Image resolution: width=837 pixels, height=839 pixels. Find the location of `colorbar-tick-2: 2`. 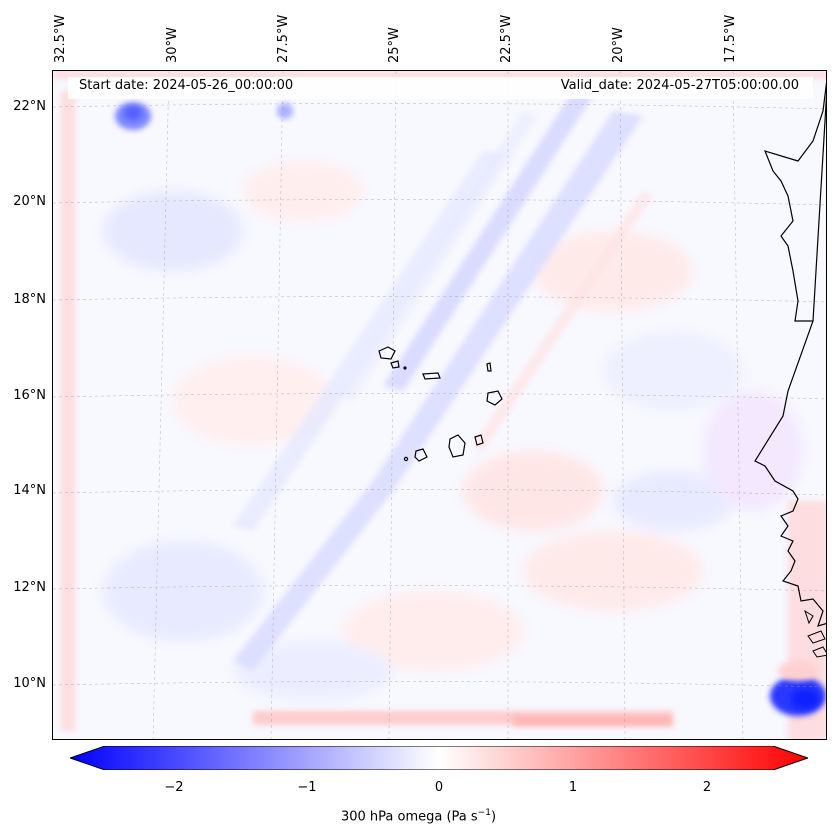

colorbar-tick-2: 2 is located at coordinates (707, 787).